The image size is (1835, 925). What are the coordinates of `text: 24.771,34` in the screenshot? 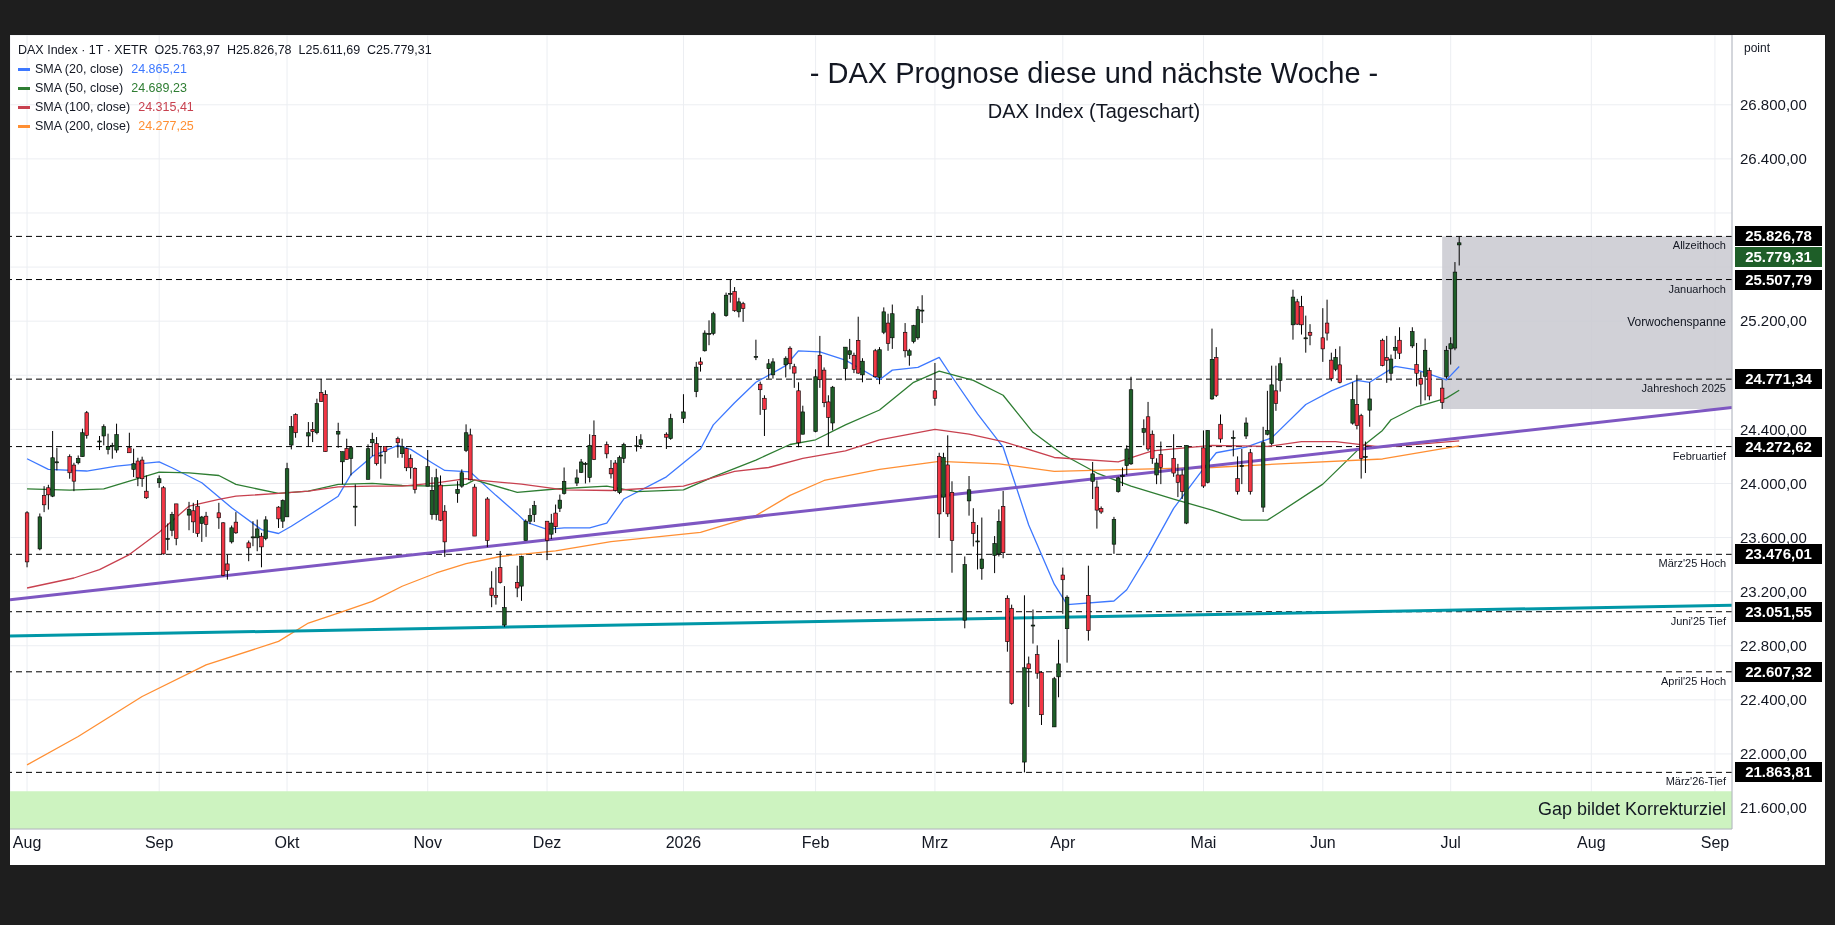 It's located at (1778, 379).